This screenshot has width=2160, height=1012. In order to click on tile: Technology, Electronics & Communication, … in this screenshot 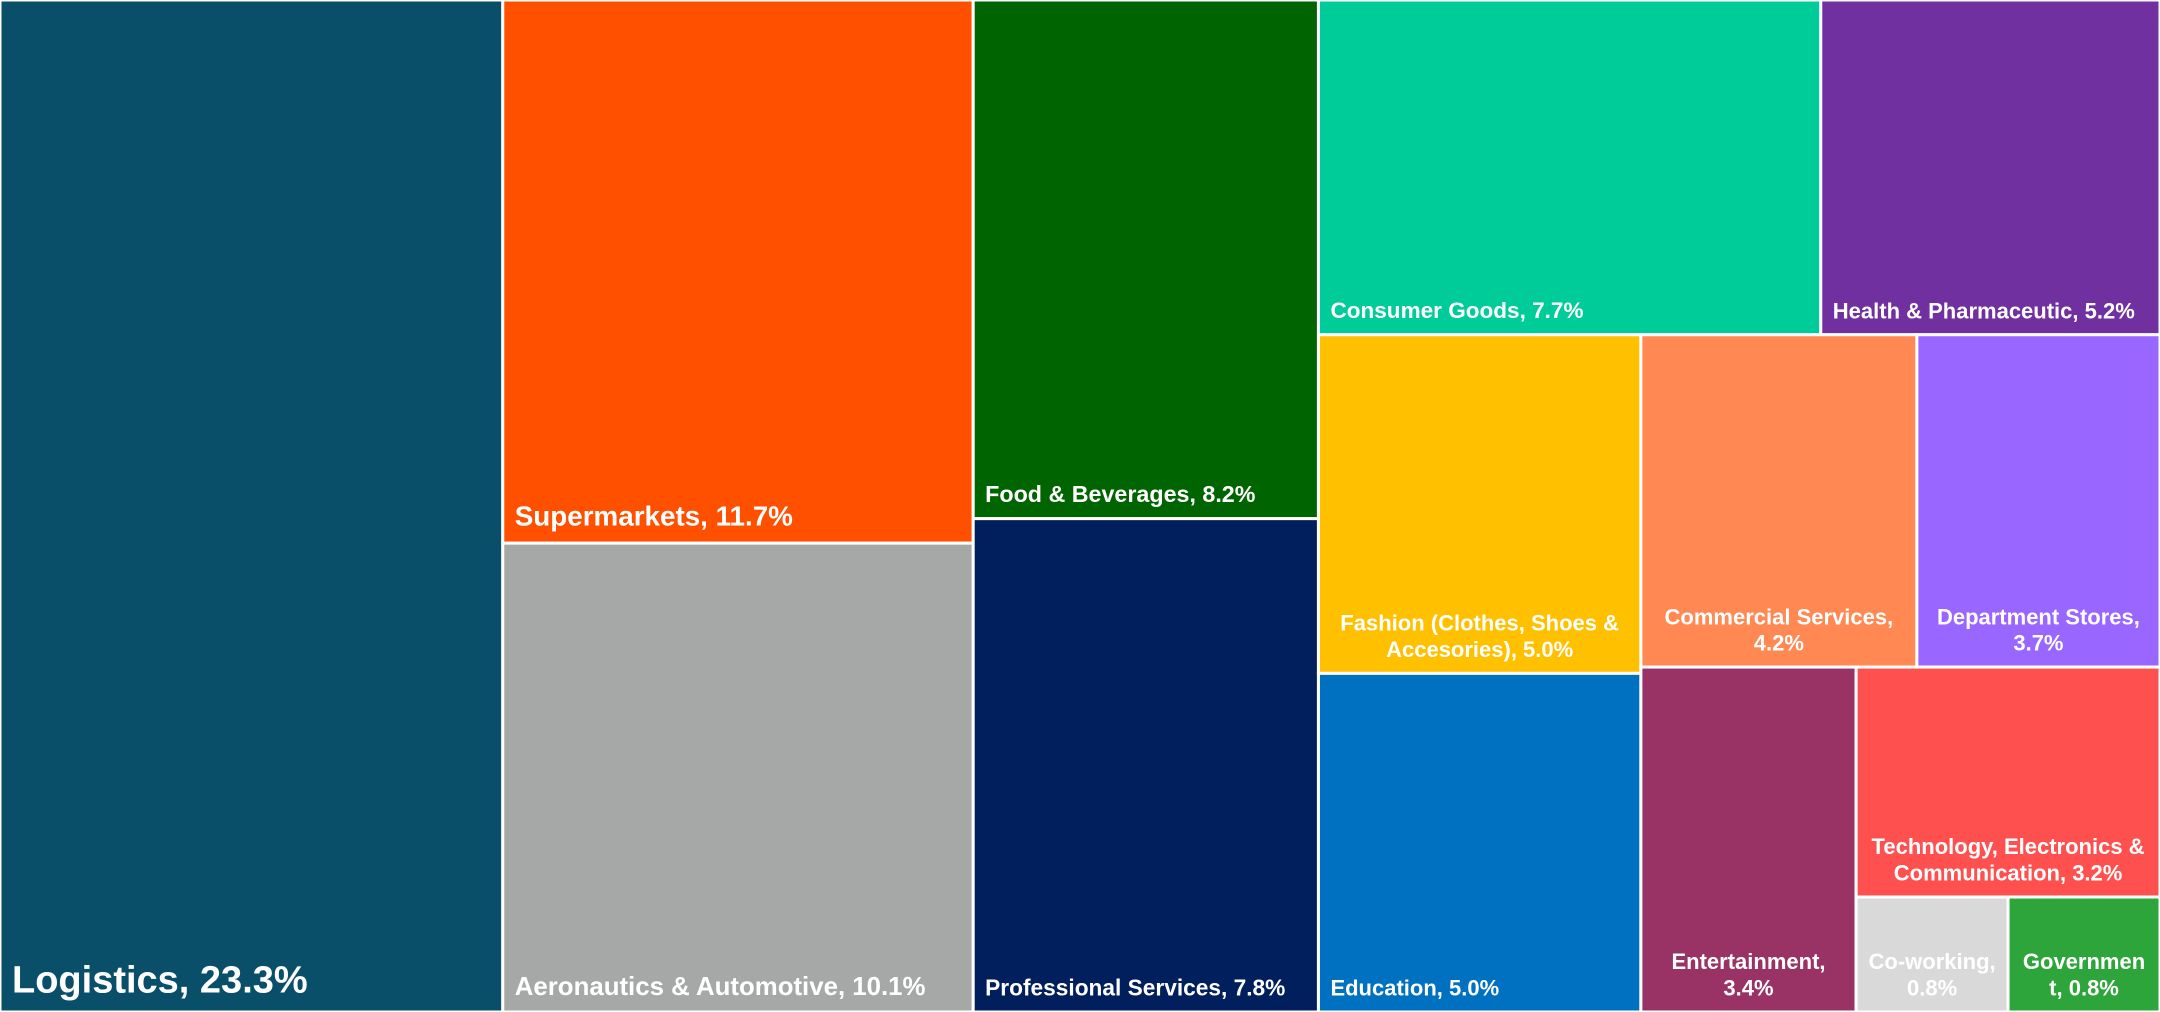, I will do `click(2007, 782)`.